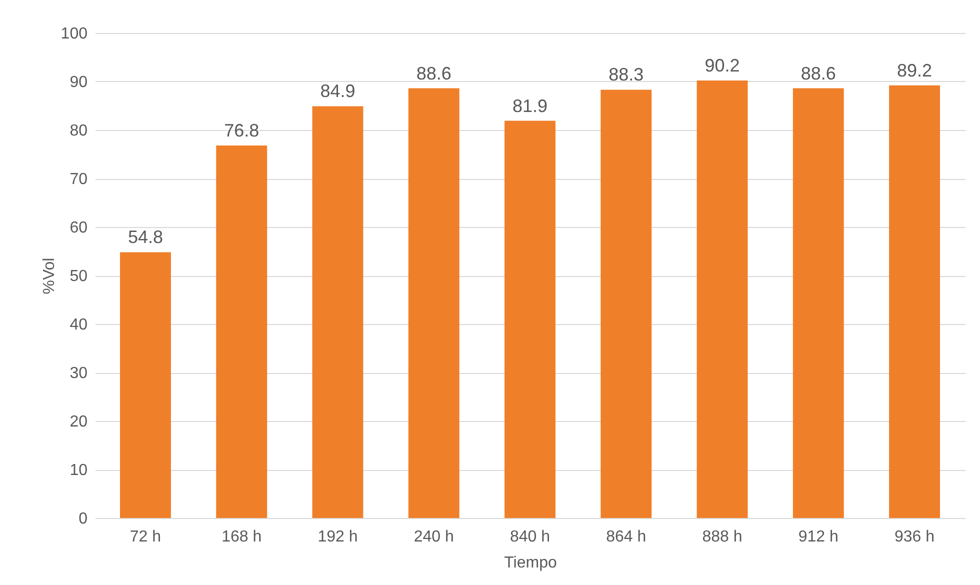 This screenshot has width=980, height=585. I want to click on y-tick-label: 60, so click(79, 228).